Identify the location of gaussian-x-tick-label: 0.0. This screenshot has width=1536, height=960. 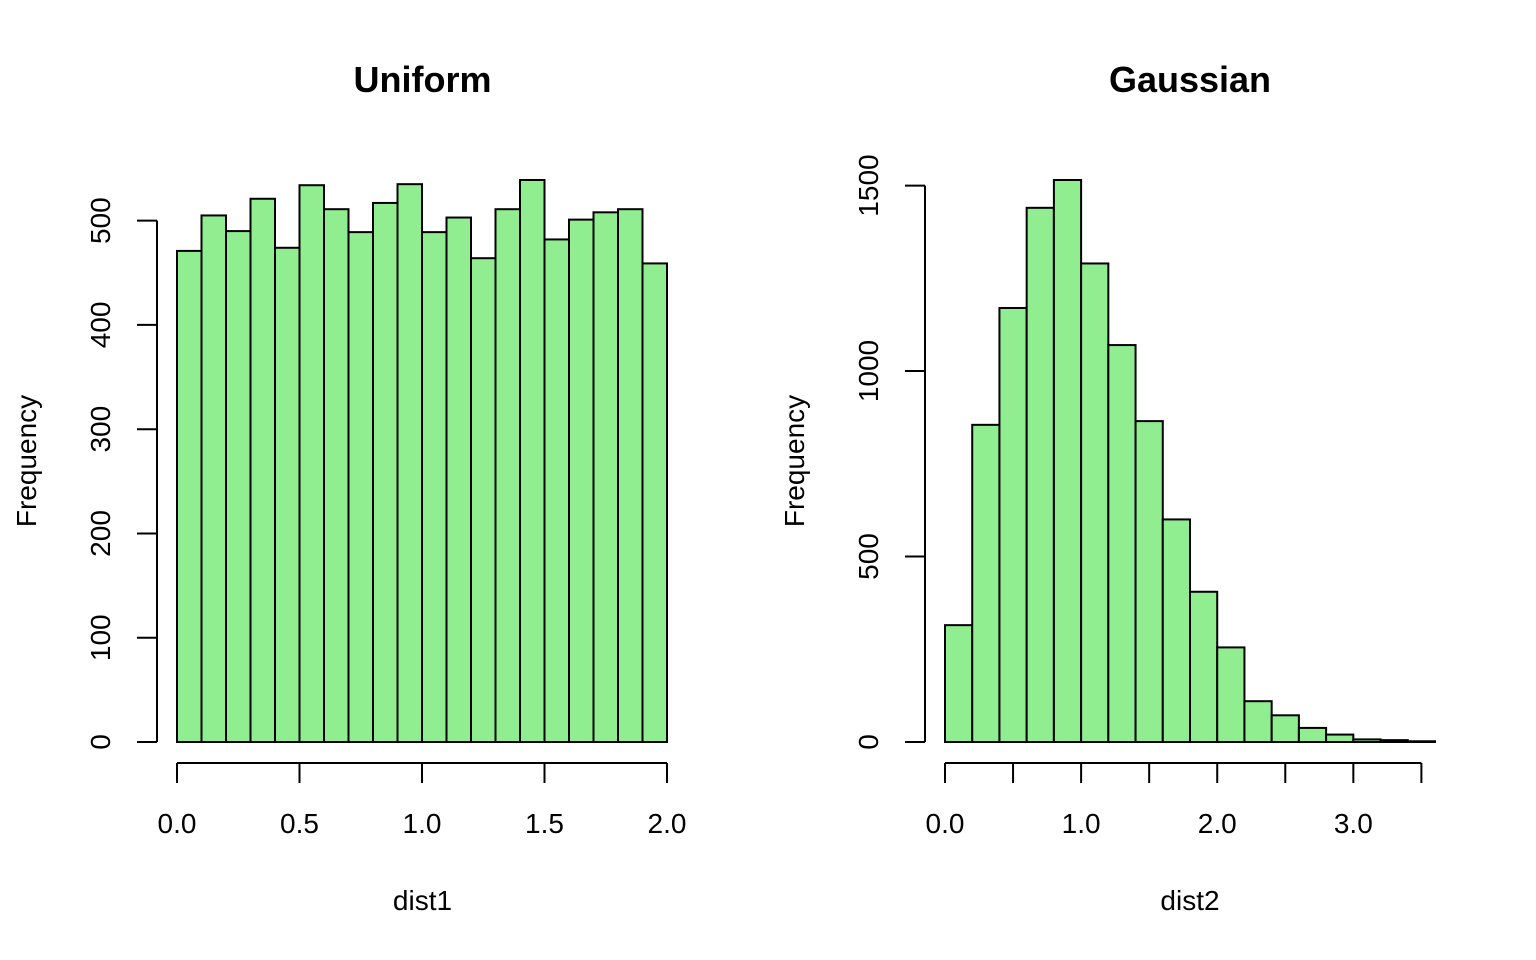
(945, 823).